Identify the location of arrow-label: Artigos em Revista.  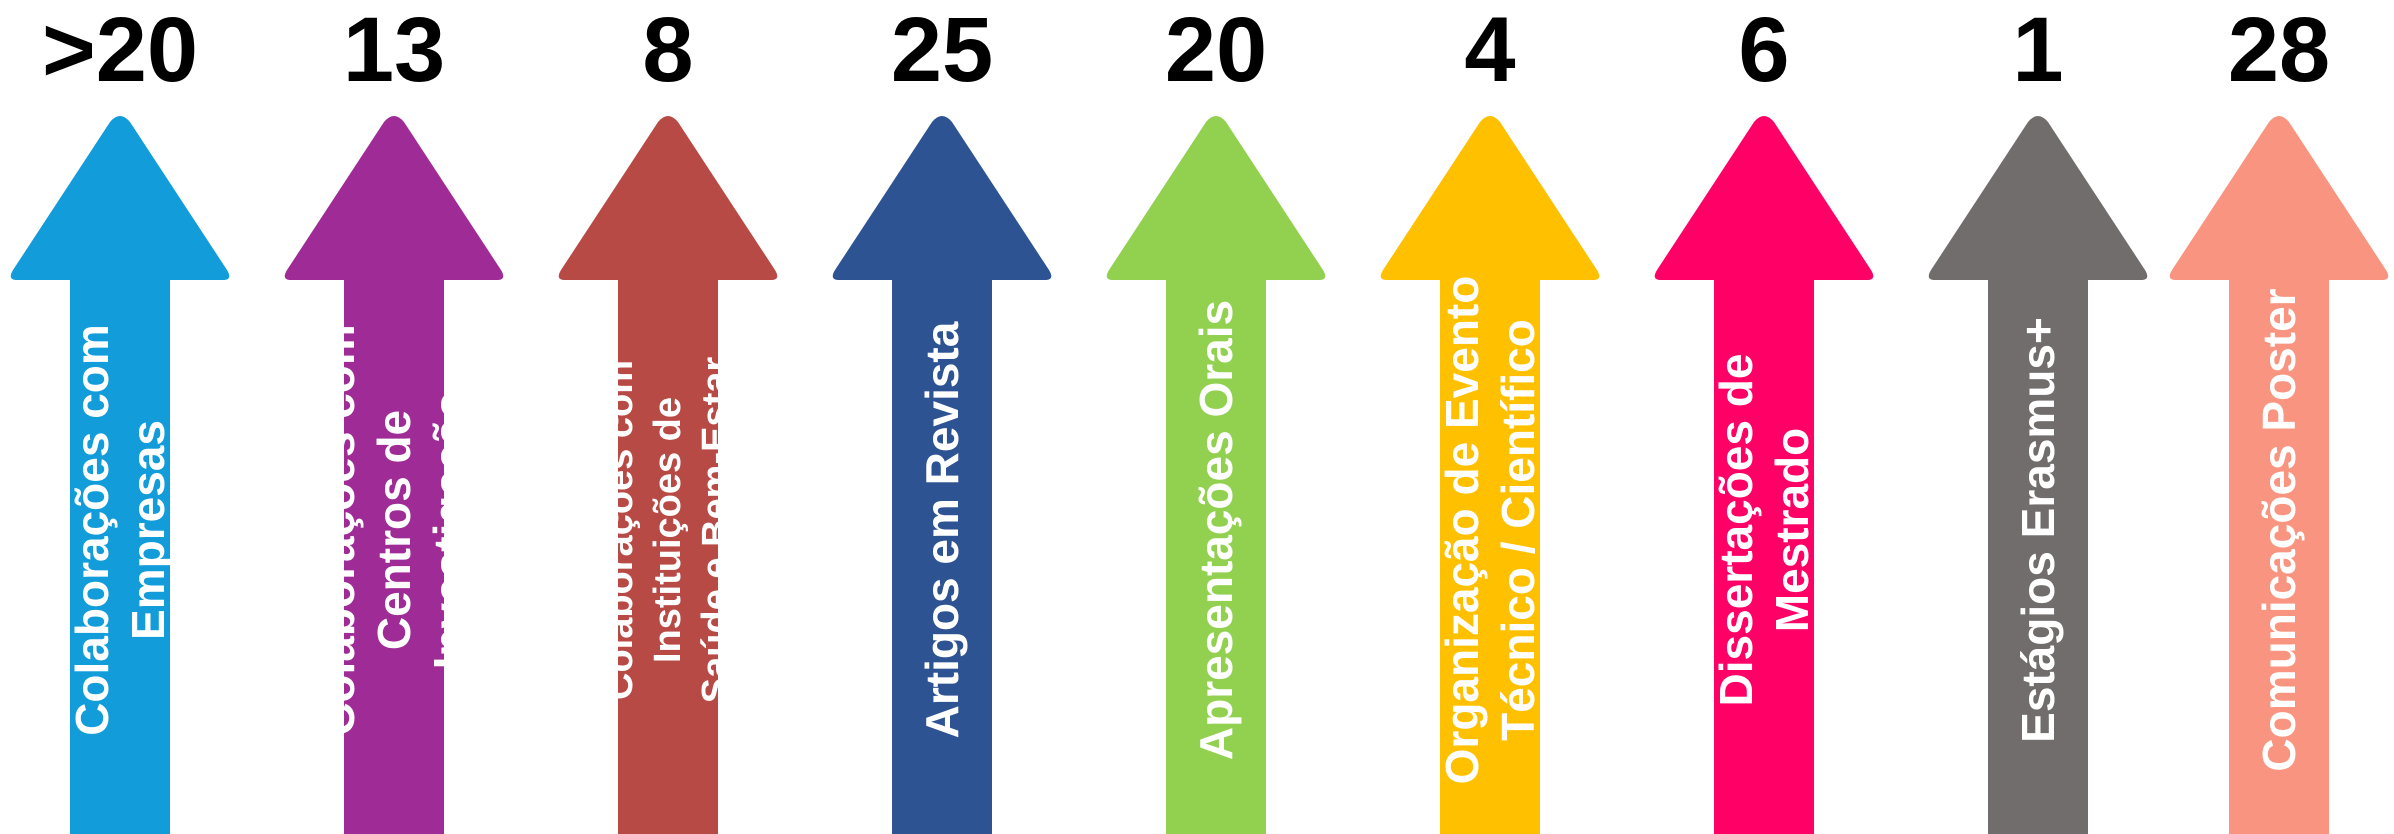
(942, 530).